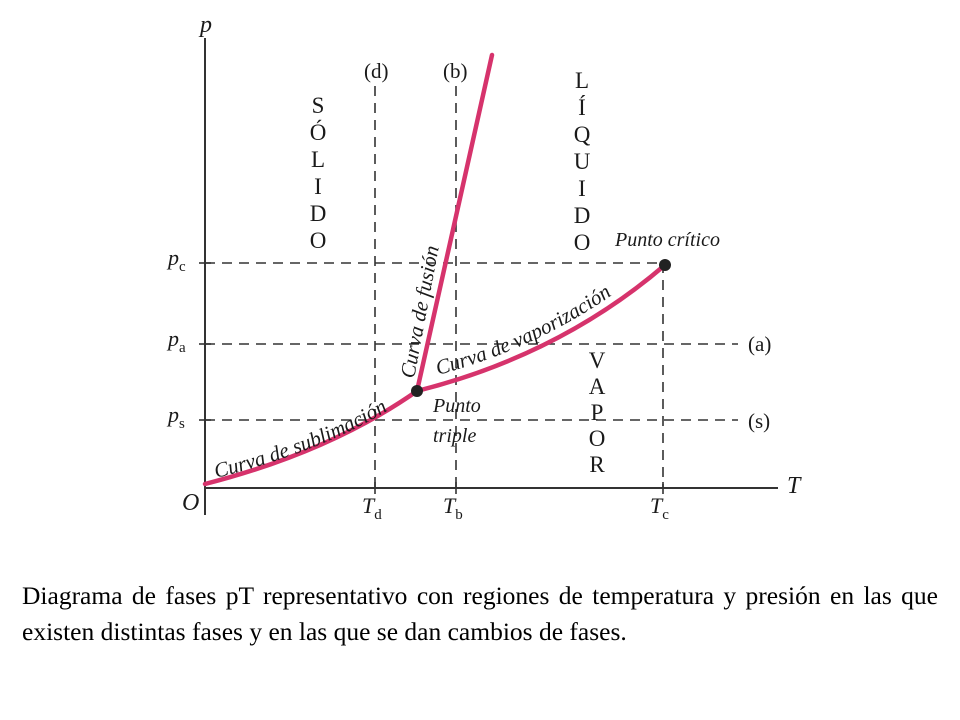 The width and height of the screenshot is (960, 720). Describe the element at coordinates (190, 503) in the screenshot. I see `origin-label: O` at that location.